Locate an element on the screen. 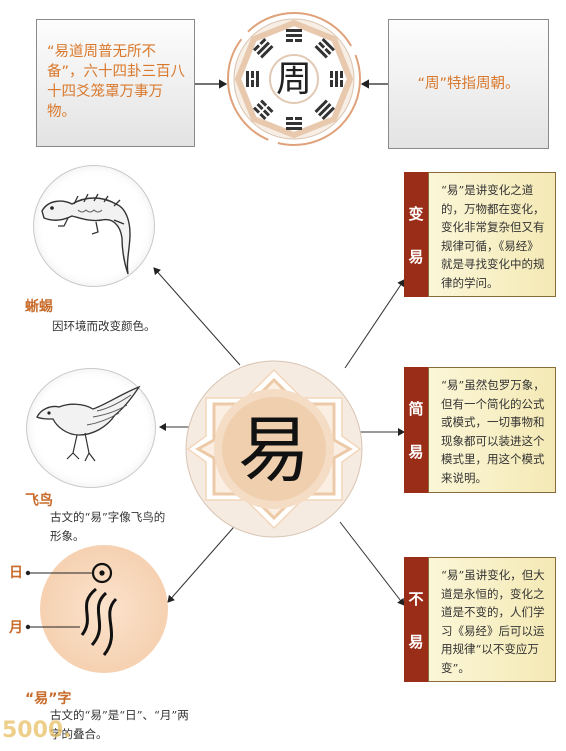  tag-bian-1: 变 is located at coordinates (416, 213).